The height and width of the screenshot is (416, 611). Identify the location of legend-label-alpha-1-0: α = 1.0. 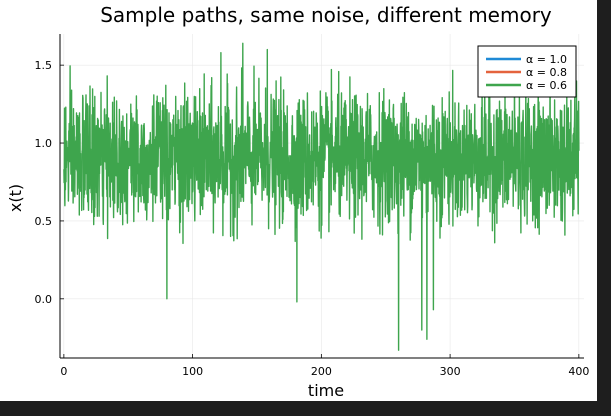
(546, 59).